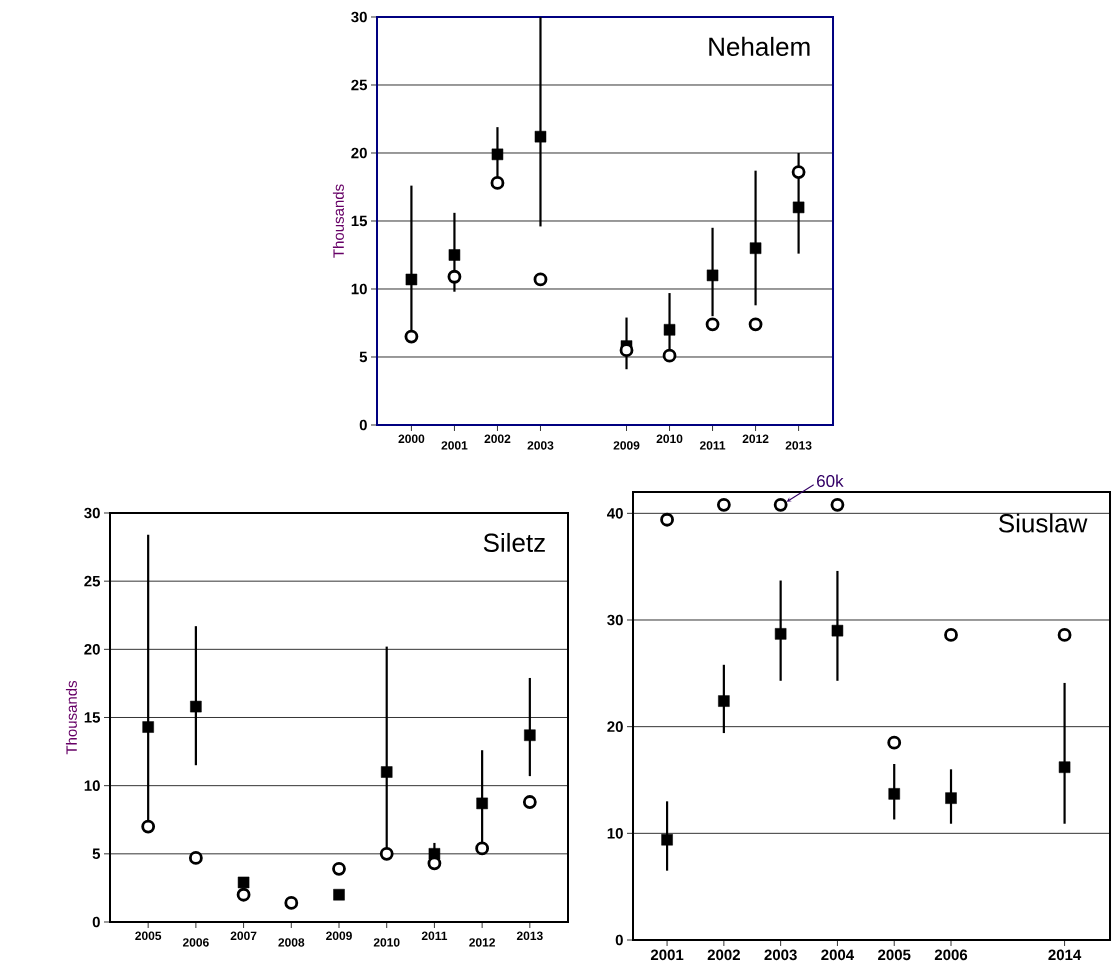  What do you see at coordinates (514, 542) in the screenshot?
I see `text: Siletz` at bounding box center [514, 542].